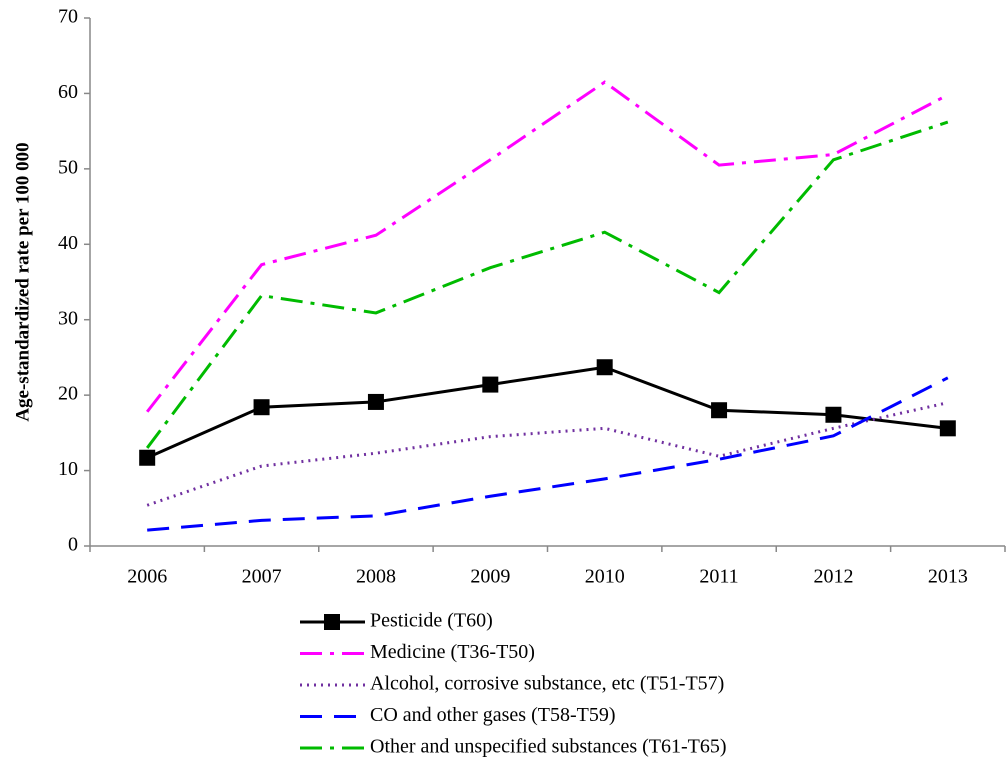 The width and height of the screenshot is (1007, 763). Describe the element at coordinates (68, 469) in the screenshot. I see `y-tick-label: 10` at that location.